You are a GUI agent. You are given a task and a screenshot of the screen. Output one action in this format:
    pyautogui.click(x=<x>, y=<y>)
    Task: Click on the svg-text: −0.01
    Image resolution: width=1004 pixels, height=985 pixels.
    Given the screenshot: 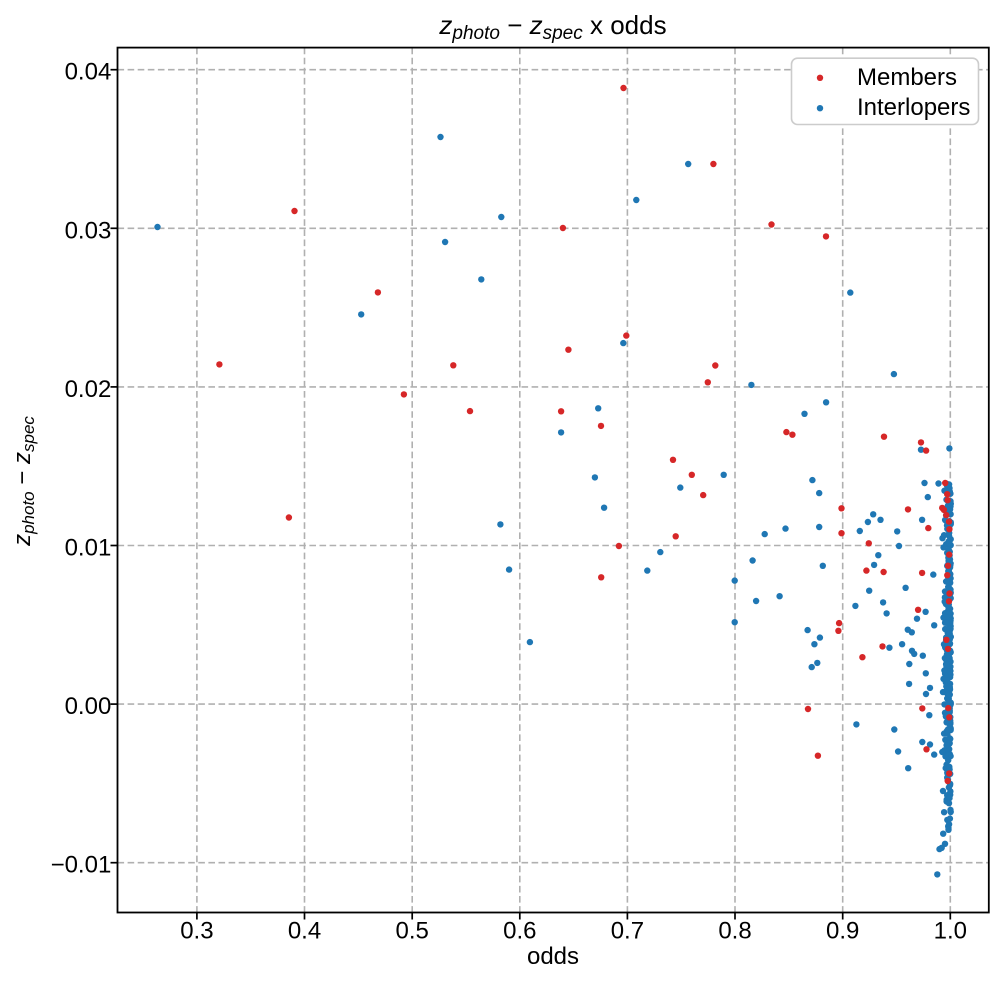 What is the action you would take?
    pyautogui.click(x=81, y=865)
    